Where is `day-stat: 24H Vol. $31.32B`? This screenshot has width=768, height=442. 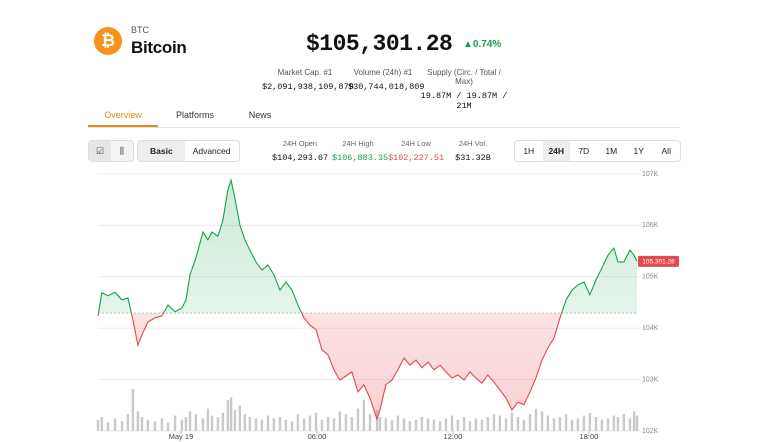 day-stat: 24H Vol. $31.32B is located at coordinates (473, 151).